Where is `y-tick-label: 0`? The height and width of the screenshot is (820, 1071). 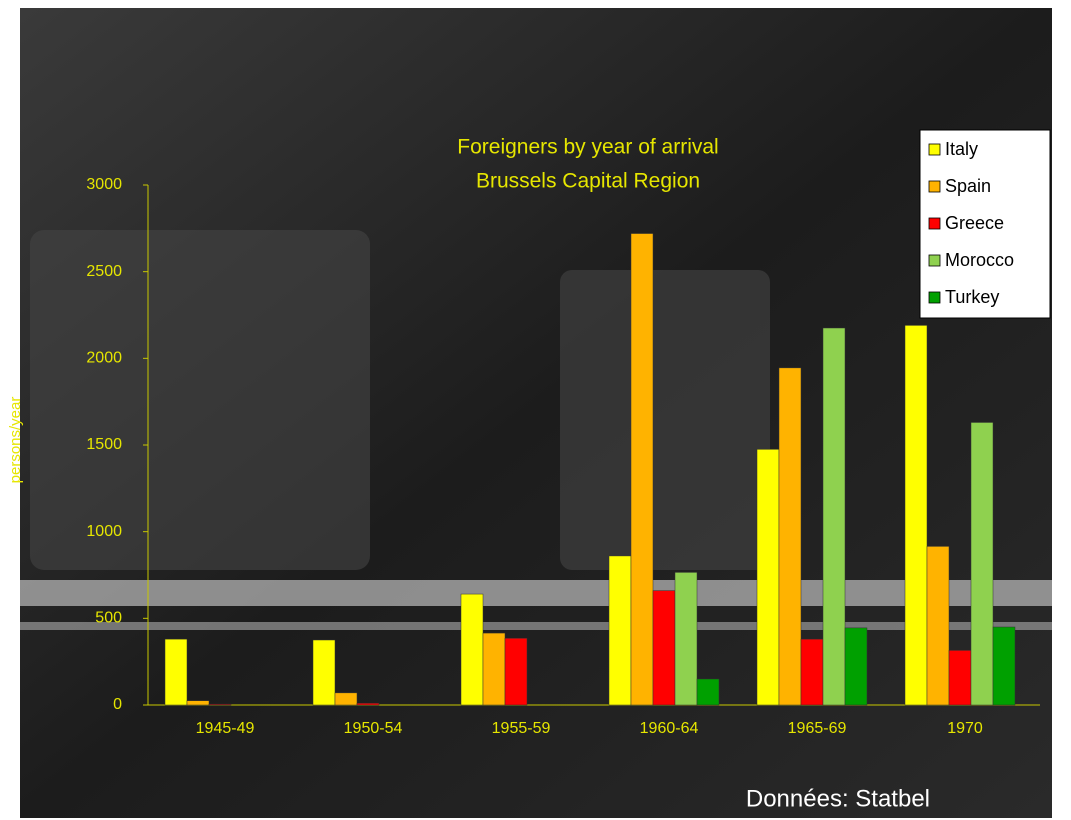 y-tick-label: 0 is located at coordinates (117, 704).